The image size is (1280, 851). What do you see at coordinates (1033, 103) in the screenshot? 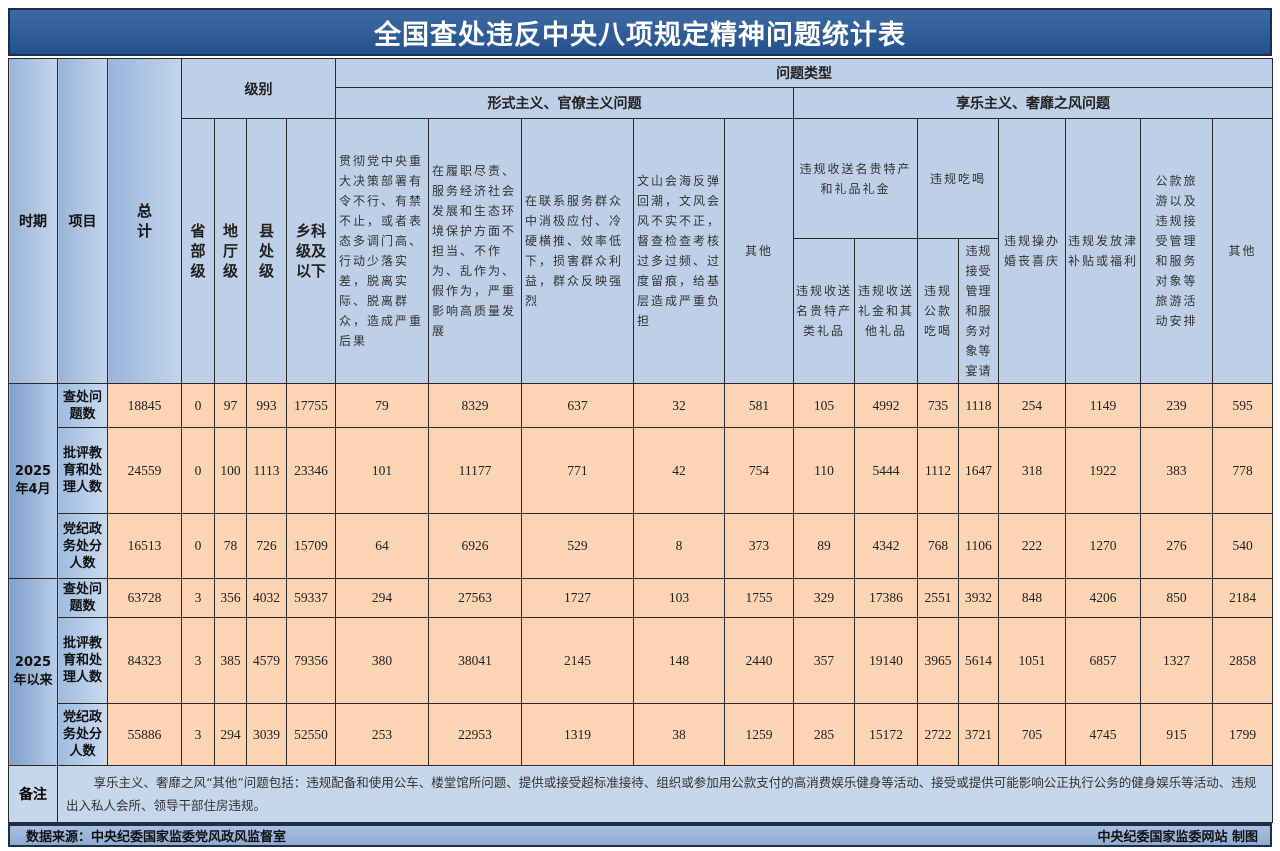
I see `header-hedonism: 享乐主义、奢靡之风问题` at bounding box center [1033, 103].